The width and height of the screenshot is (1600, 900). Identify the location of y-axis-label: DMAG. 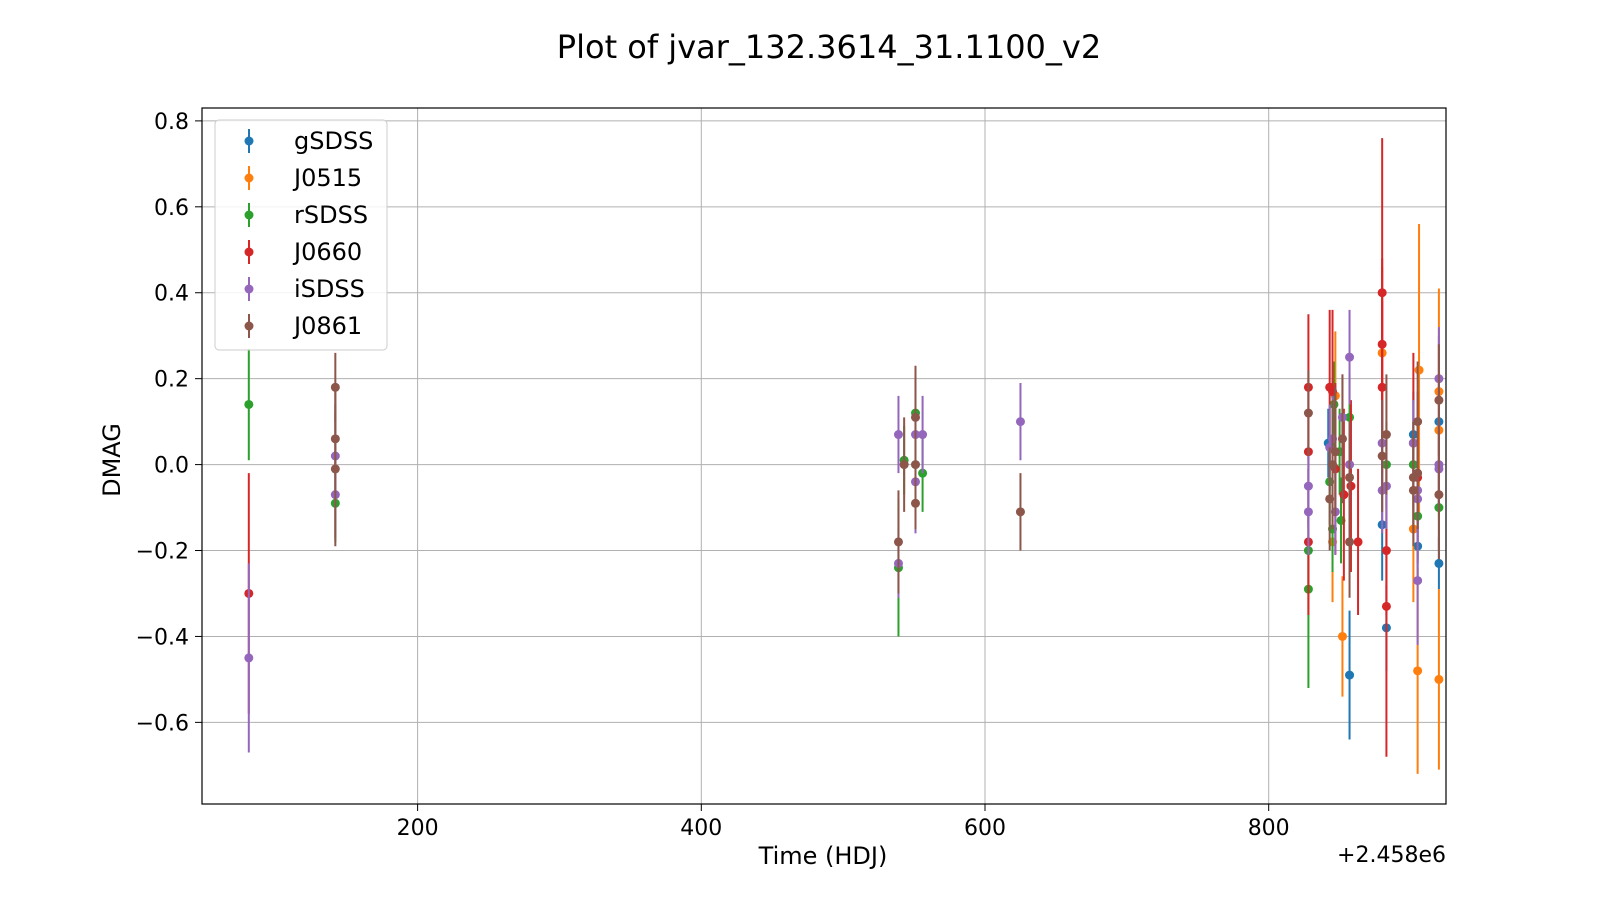
(112, 460).